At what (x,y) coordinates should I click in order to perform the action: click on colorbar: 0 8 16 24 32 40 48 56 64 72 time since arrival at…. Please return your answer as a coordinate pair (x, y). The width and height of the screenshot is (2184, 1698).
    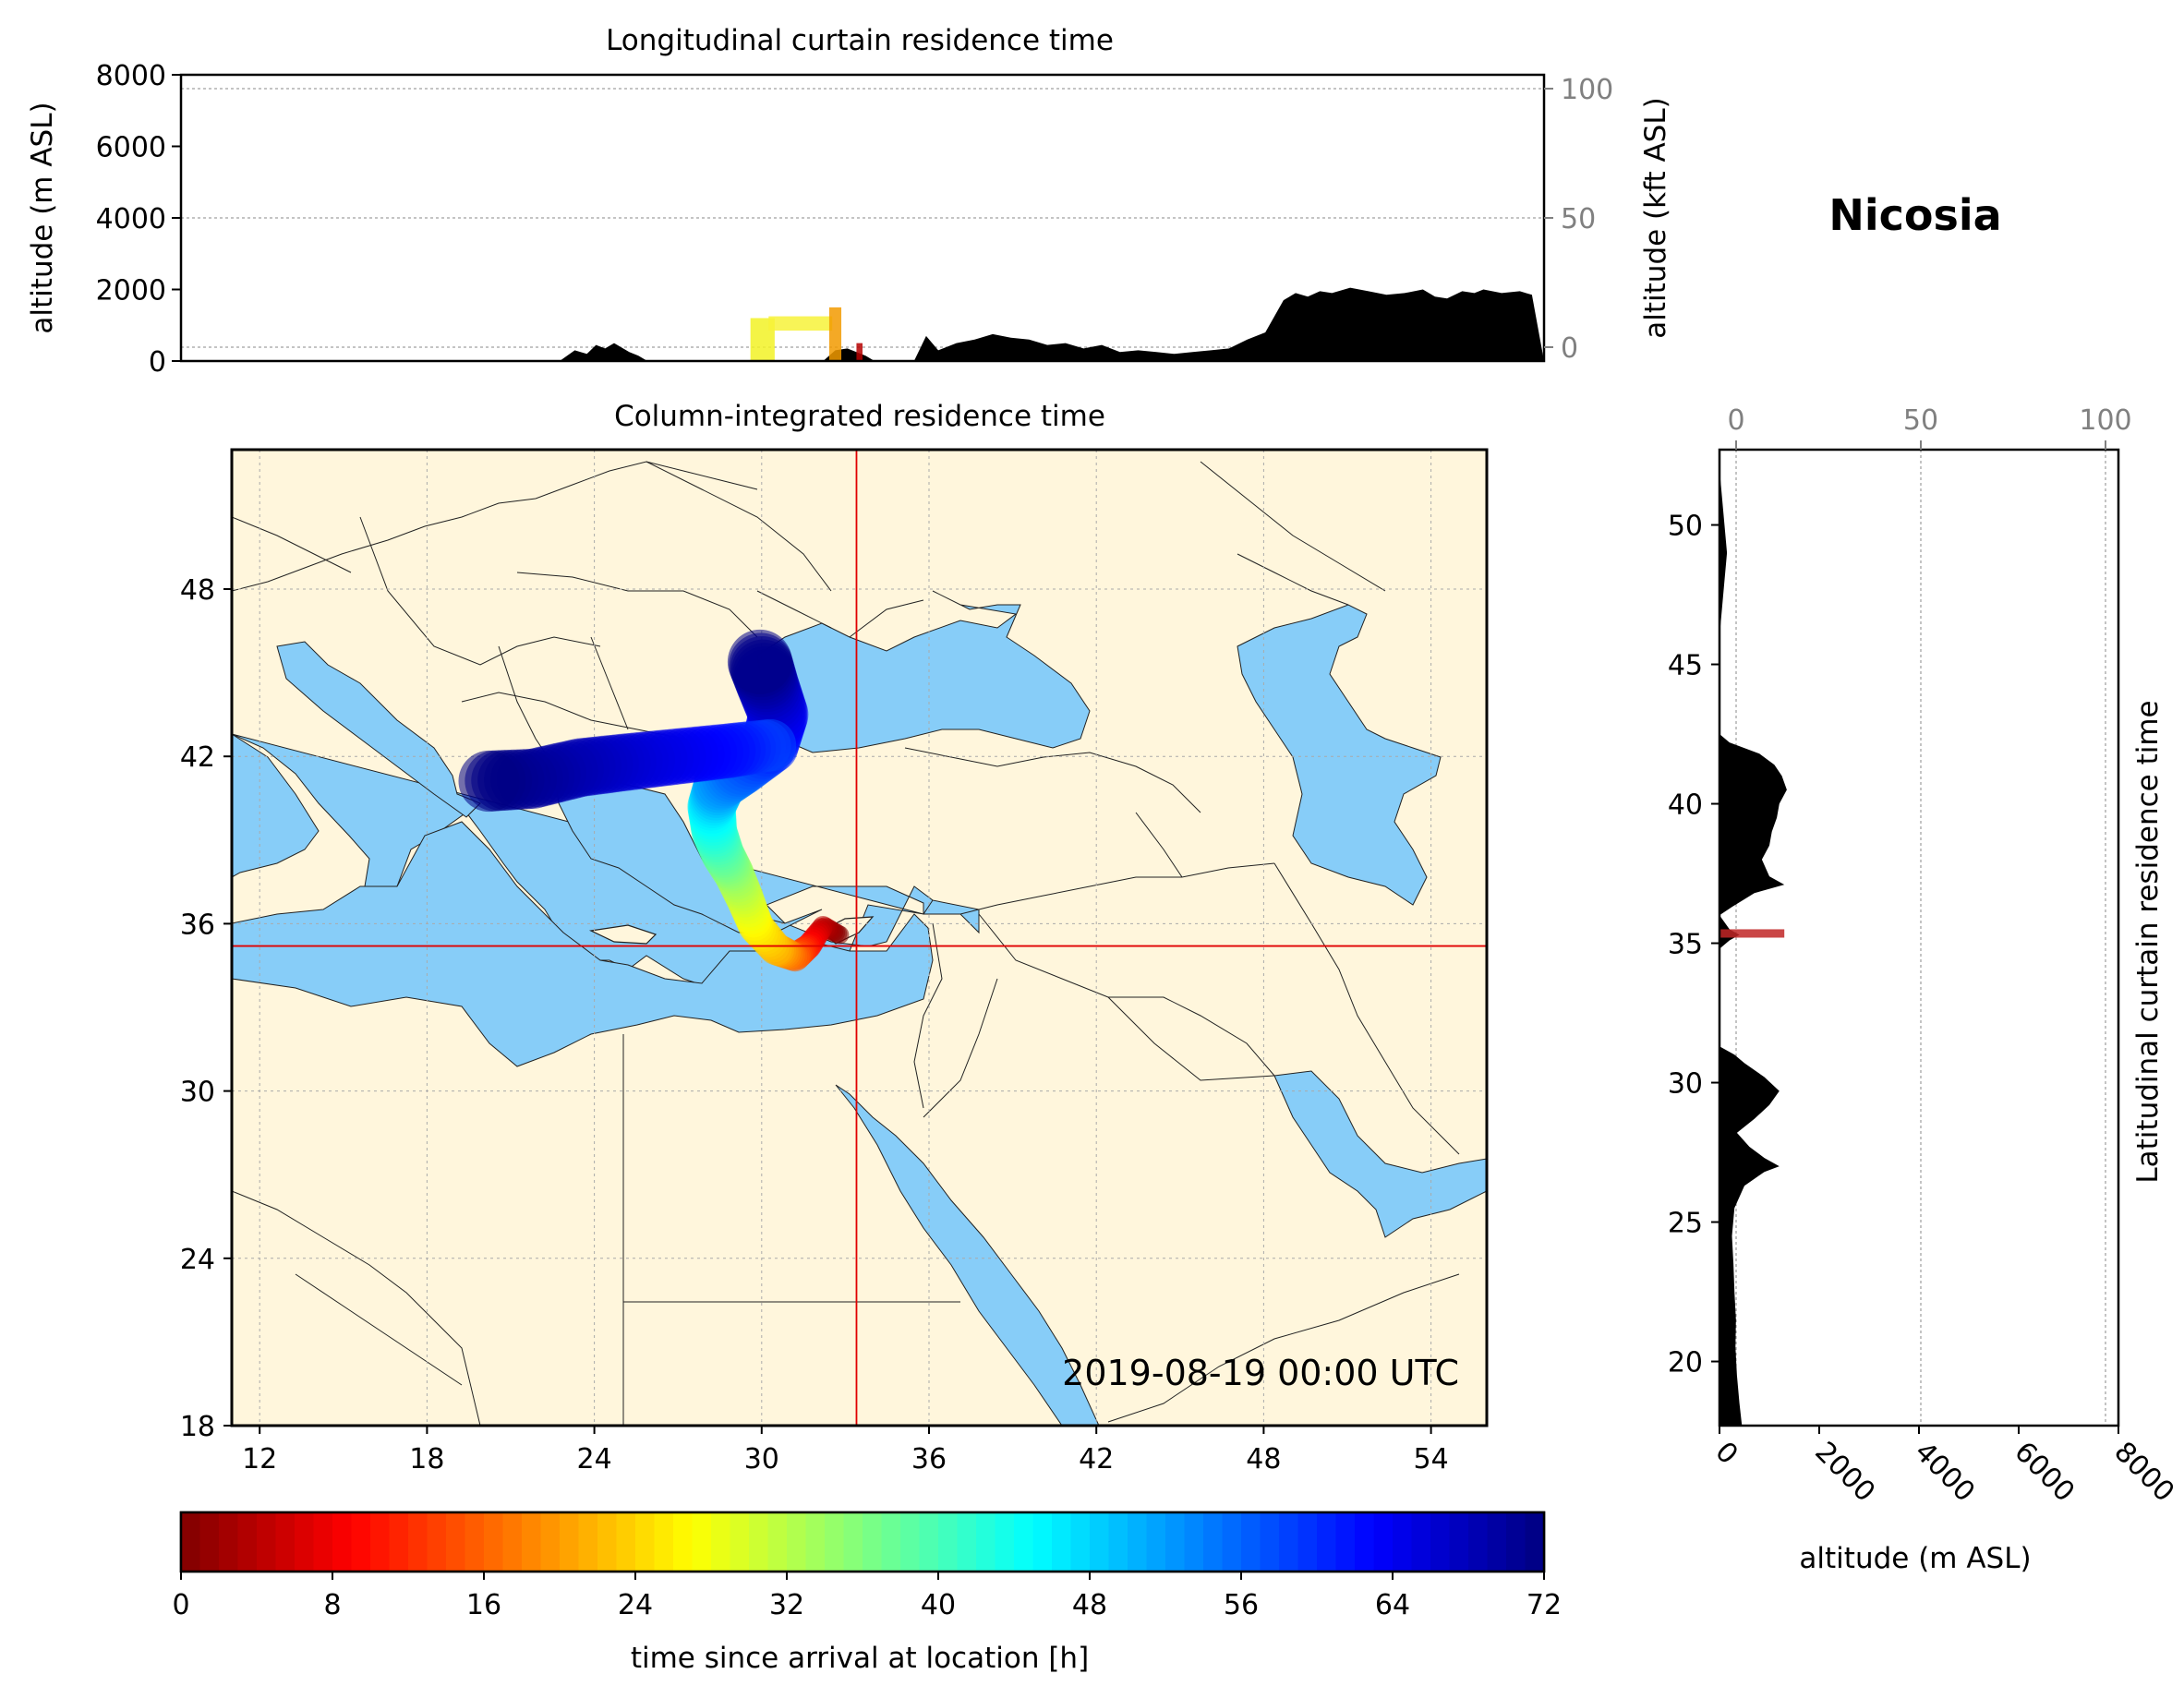
    Looking at the image, I should click on (867, 1593).